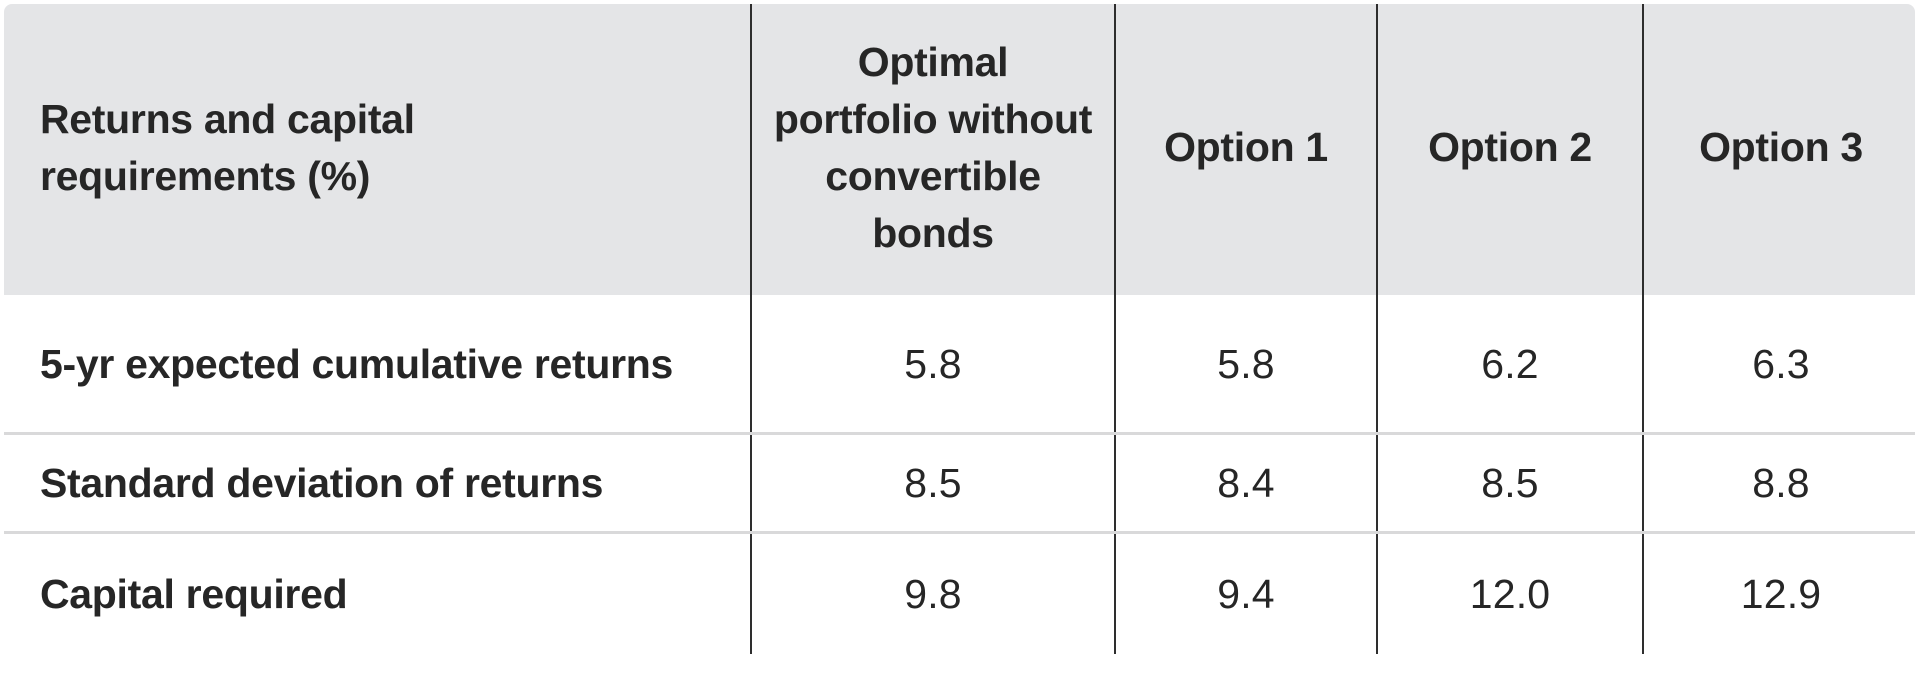  Describe the element at coordinates (1510, 593) in the screenshot. I see `cell-value: 12.0` at that location.